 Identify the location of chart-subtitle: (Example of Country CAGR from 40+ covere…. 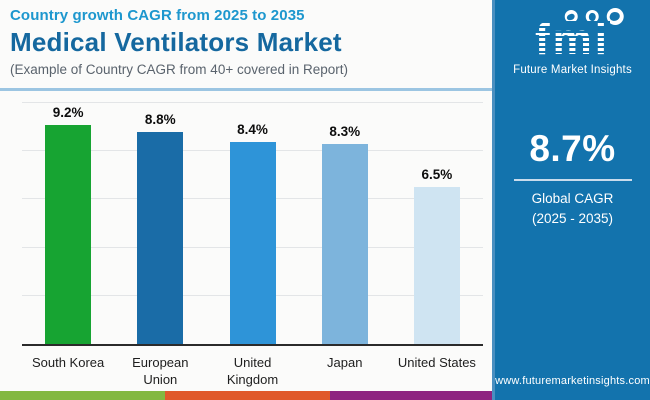
(179, 69).